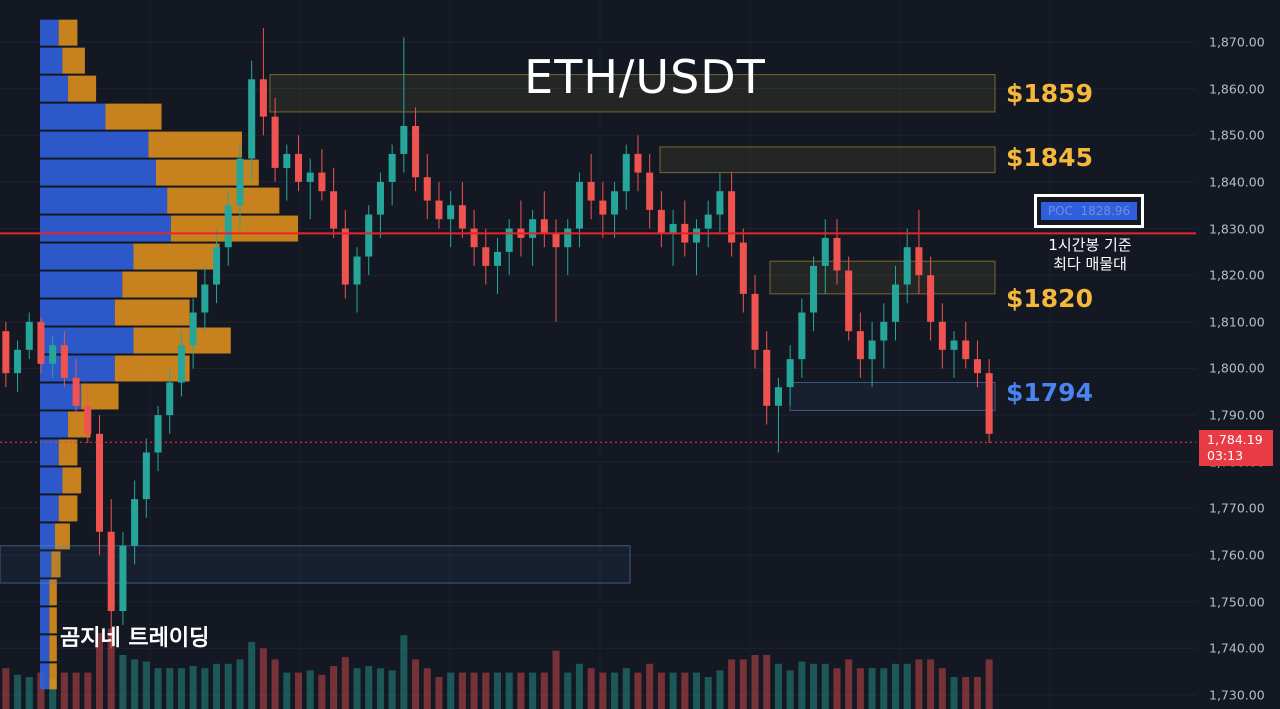 This screenshot has width=1280, height=709. What do you see at coordinates (1237, 368) in the screenshot?
I see `y-tick-label: 1,800.00` at bounding box center [1237, 368].